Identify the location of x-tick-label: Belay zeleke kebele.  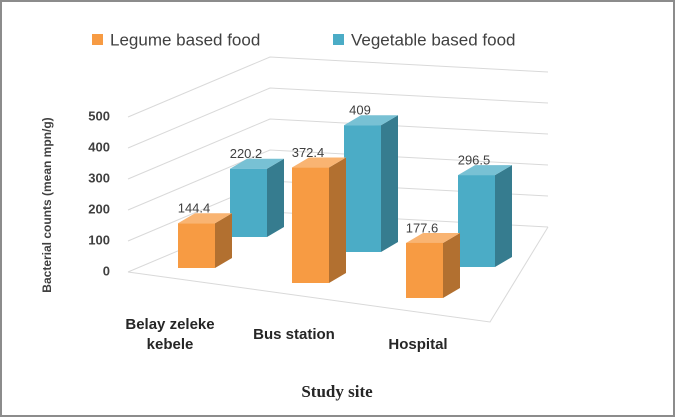
(170, 334).